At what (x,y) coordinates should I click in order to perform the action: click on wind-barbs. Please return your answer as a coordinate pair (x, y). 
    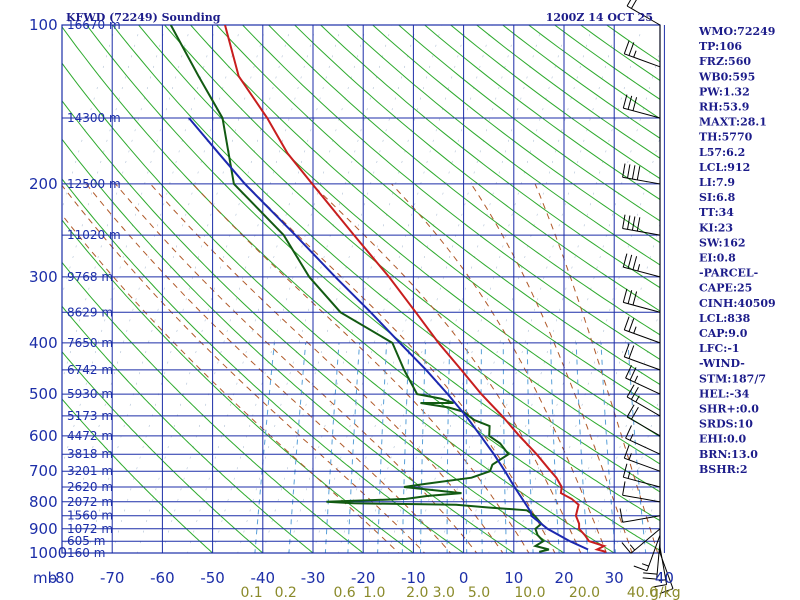
    Looking at the image, I should click on (646, 297).